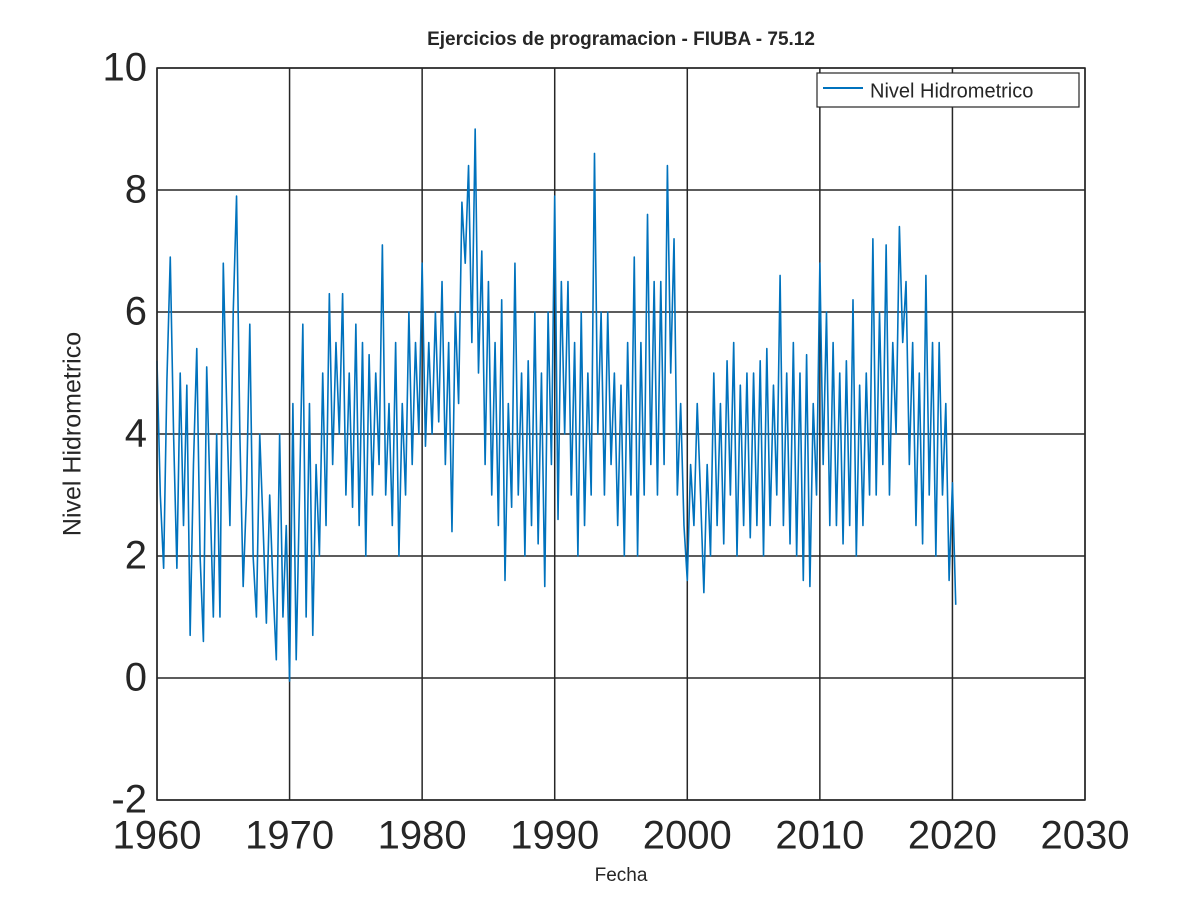 The height and width of the screenshot is (900, 1200). What do you see at coordinates (136, 312) in the screenshot?
I see `y-tick-label: 6` at bounding box center [136, 312].